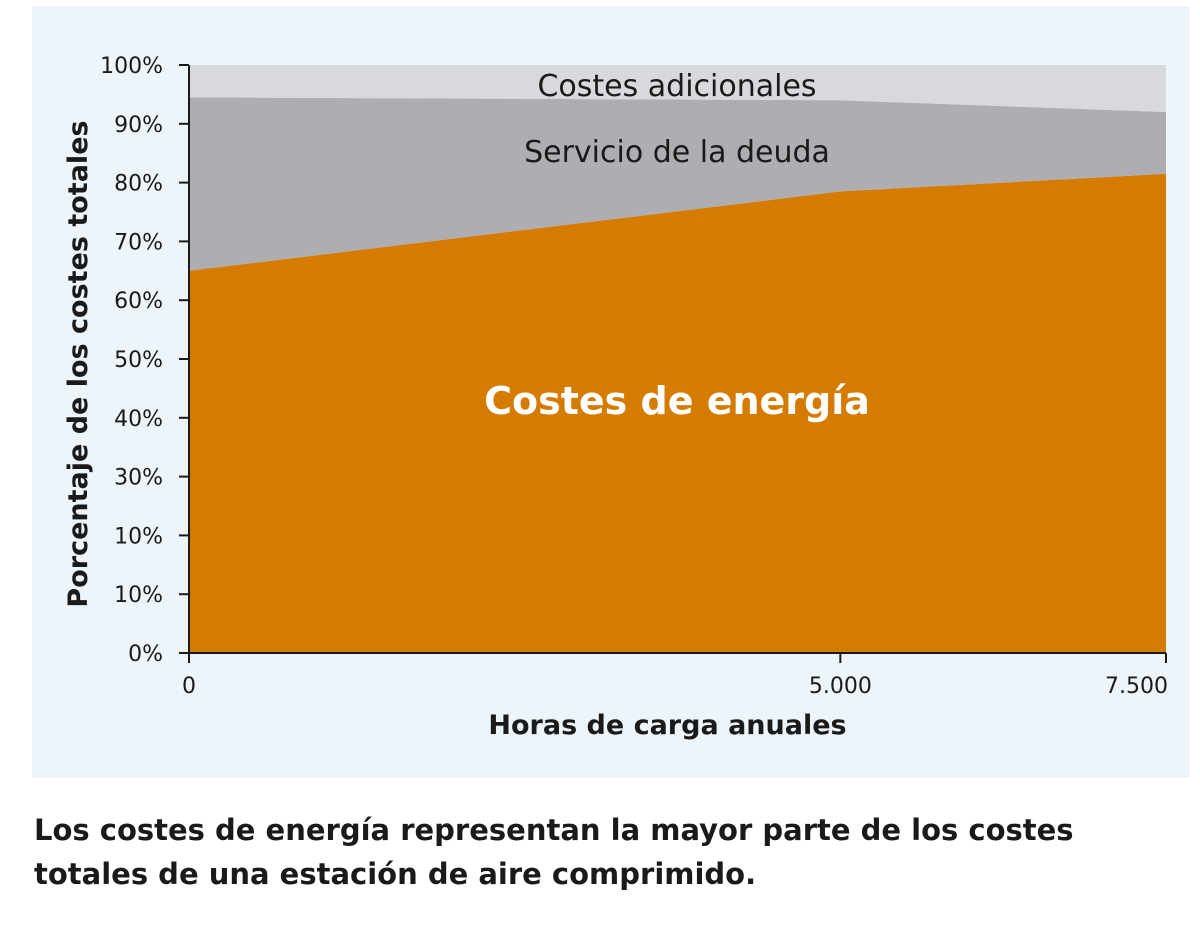 The image size is (1200, 928). I want to click on y-tick-label: 60%, so click(138, 301).